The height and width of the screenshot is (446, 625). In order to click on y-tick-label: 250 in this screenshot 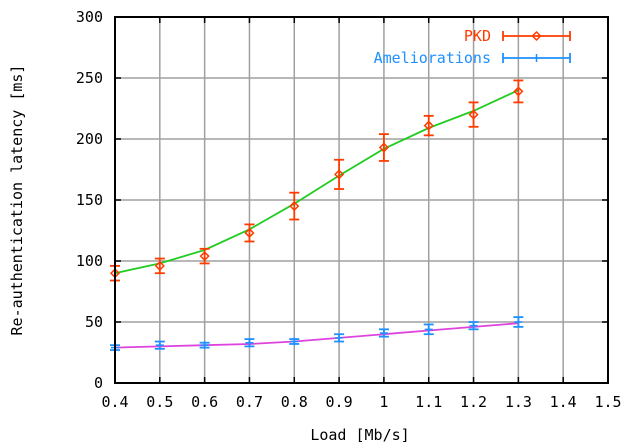, I will do `click(89, 78)`.